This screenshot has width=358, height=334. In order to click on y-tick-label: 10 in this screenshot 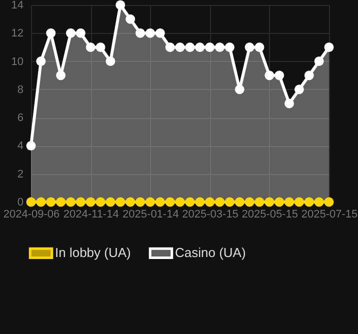, I will do `click(17, 62)`.